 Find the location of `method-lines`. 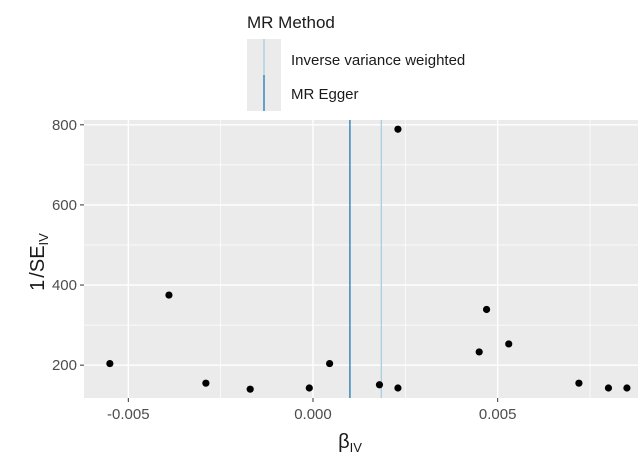

method-lines is located at coordinates (365, 259).